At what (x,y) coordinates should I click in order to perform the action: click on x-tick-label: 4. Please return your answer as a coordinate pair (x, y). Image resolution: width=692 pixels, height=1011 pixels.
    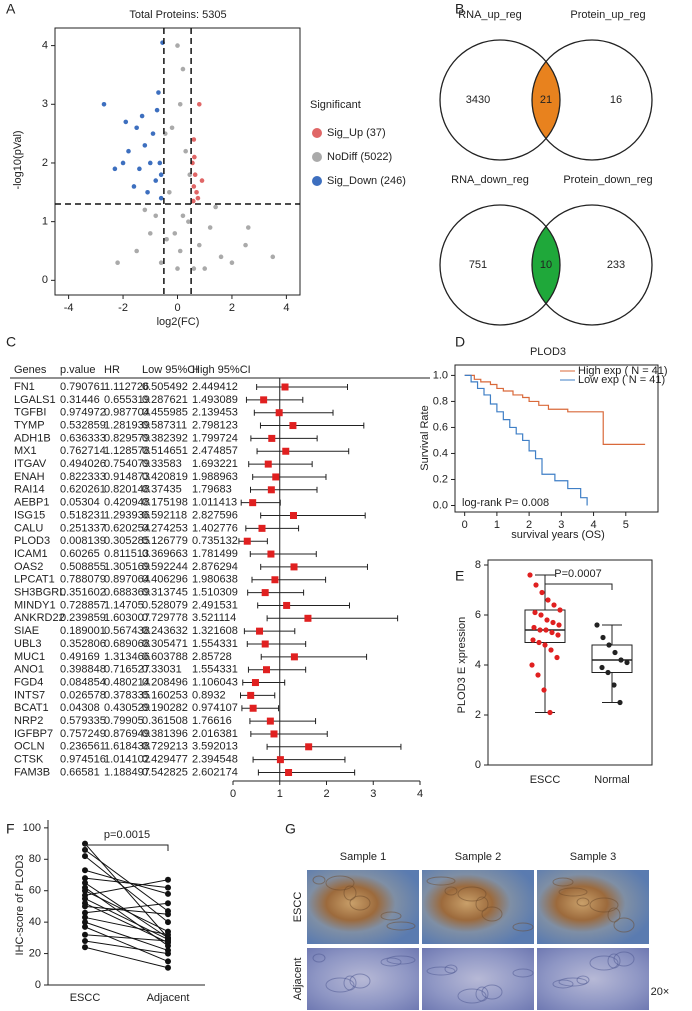
    Looking at the image, I should click on (420, 794).